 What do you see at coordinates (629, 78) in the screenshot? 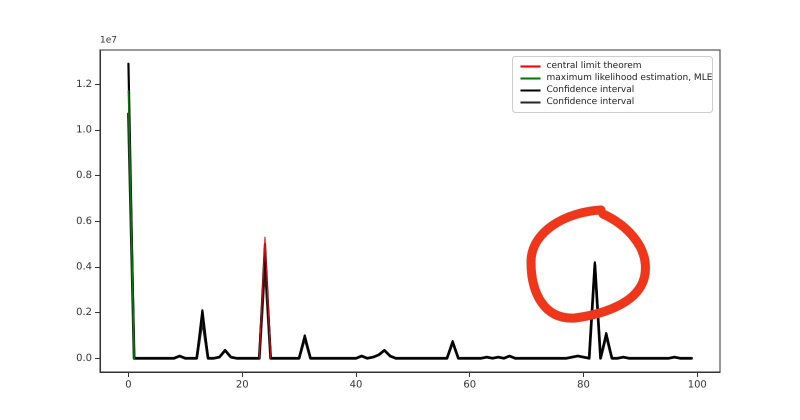
I see `legend-label: maximum likelihood estimation, MLE` at bounding box center [629, 78].